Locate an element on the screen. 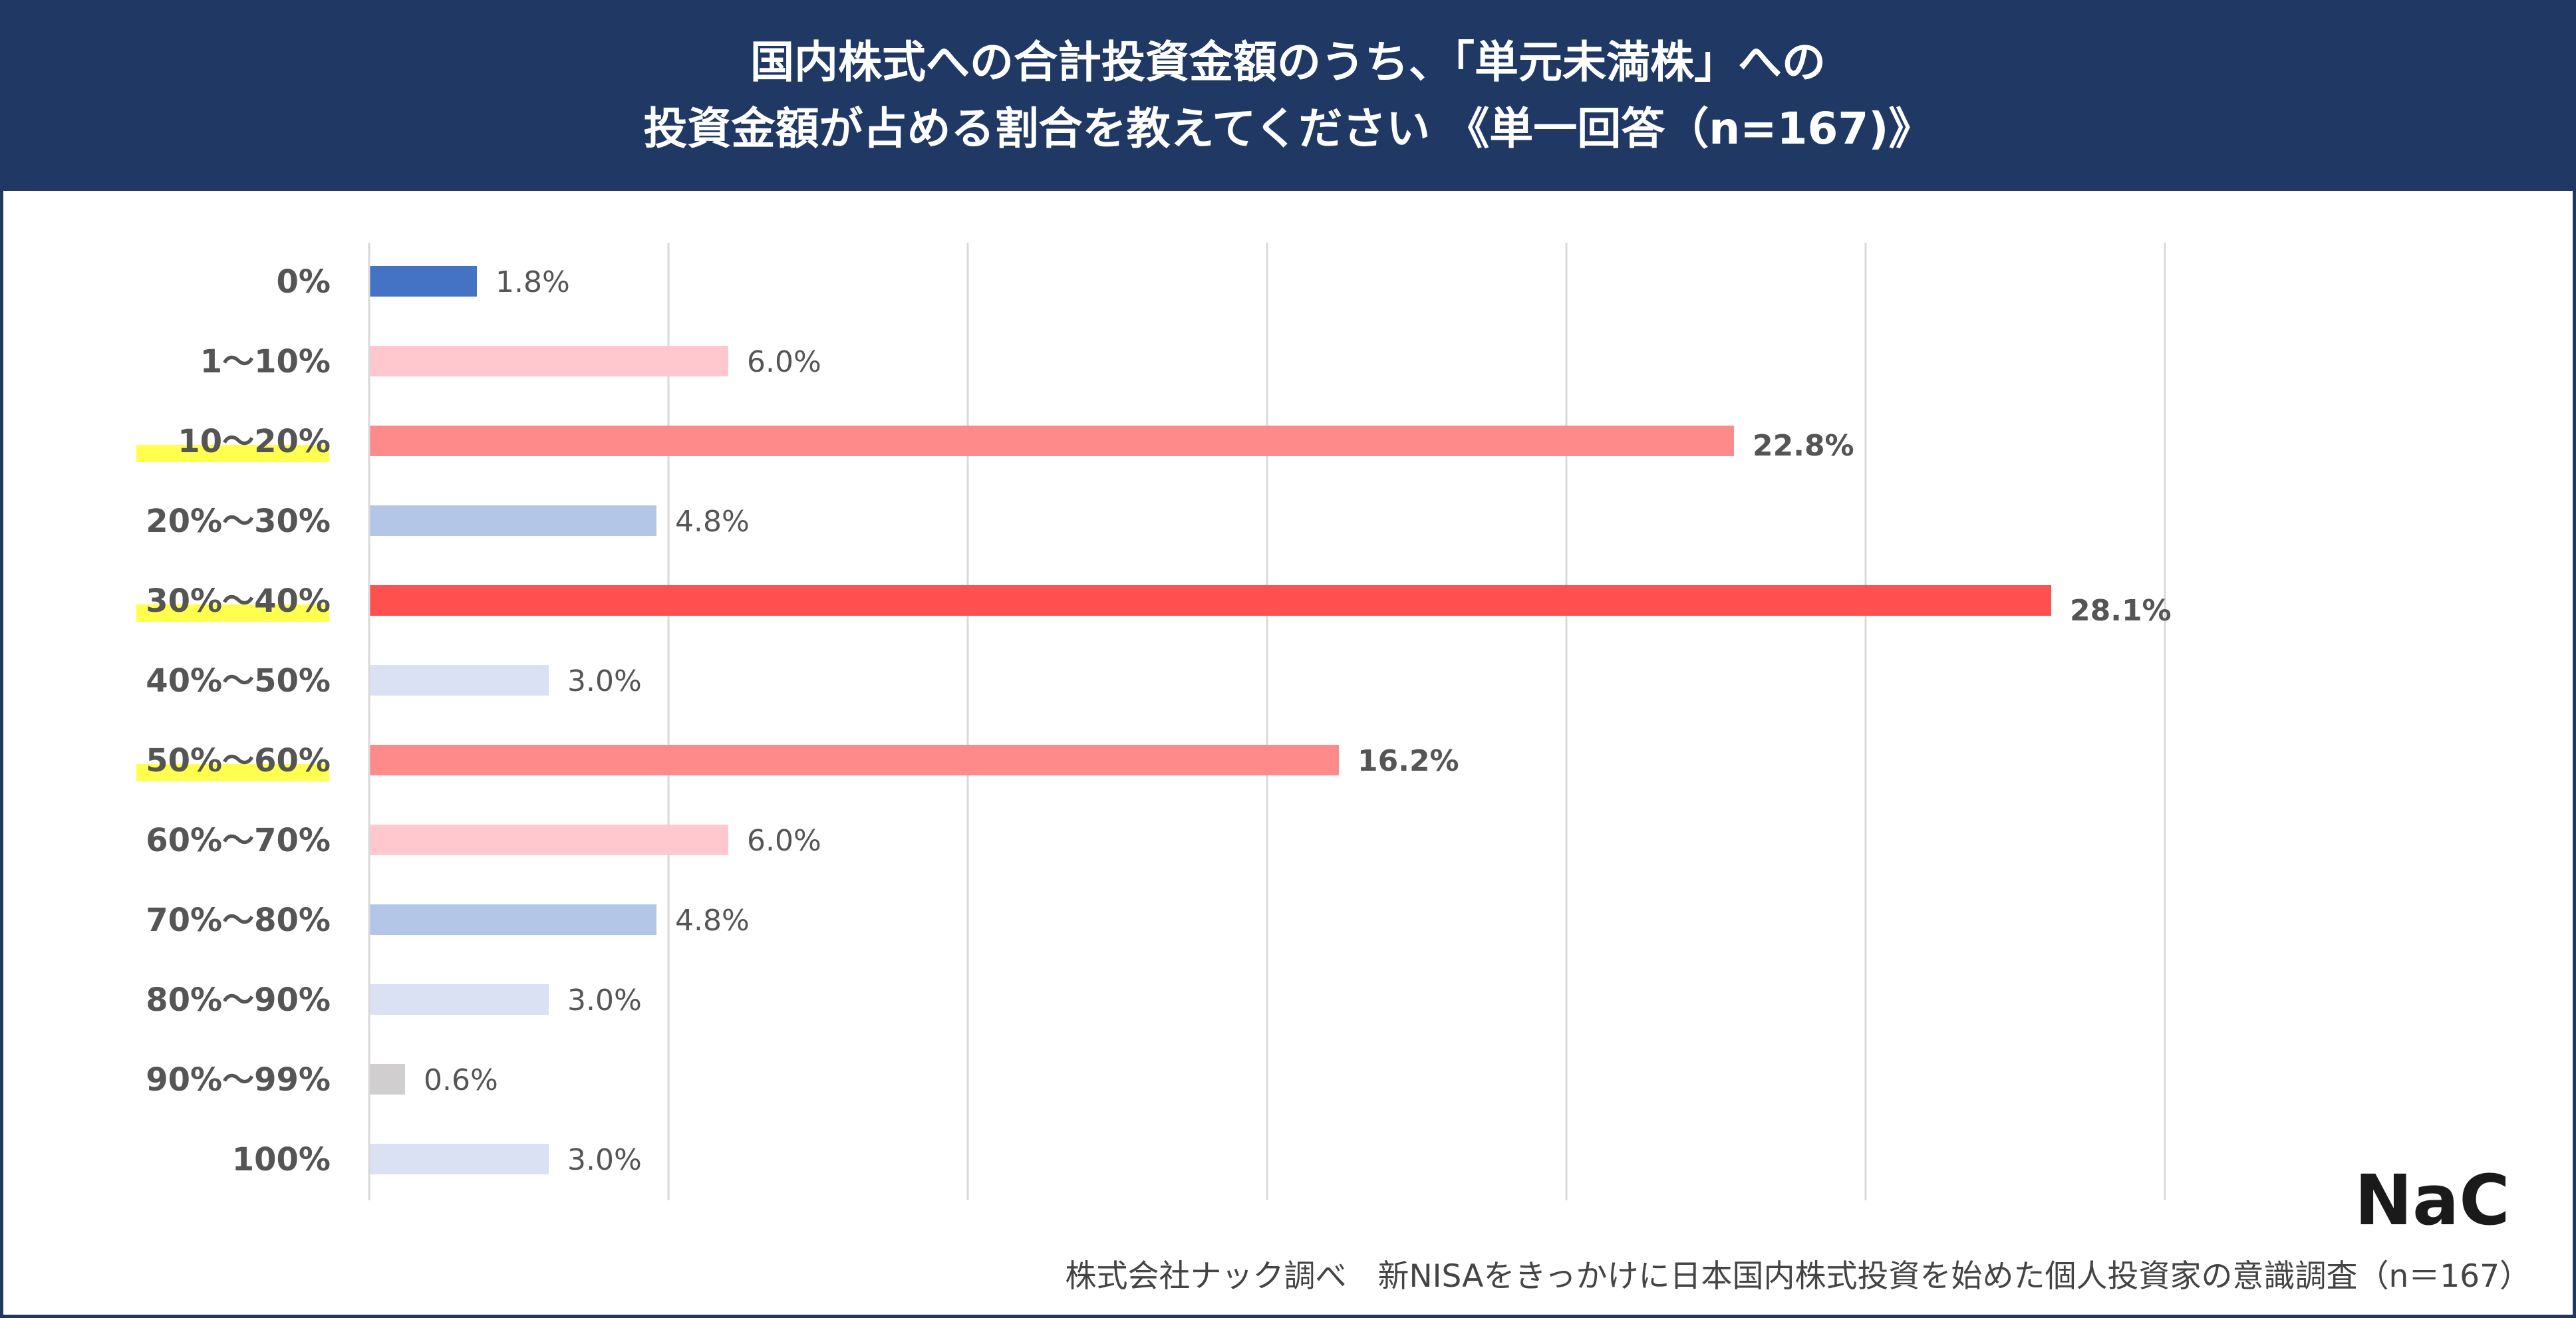 This screenshot has width=2576, height=1318. category-label: 20%〜30% is located at coordinates (238, 521).